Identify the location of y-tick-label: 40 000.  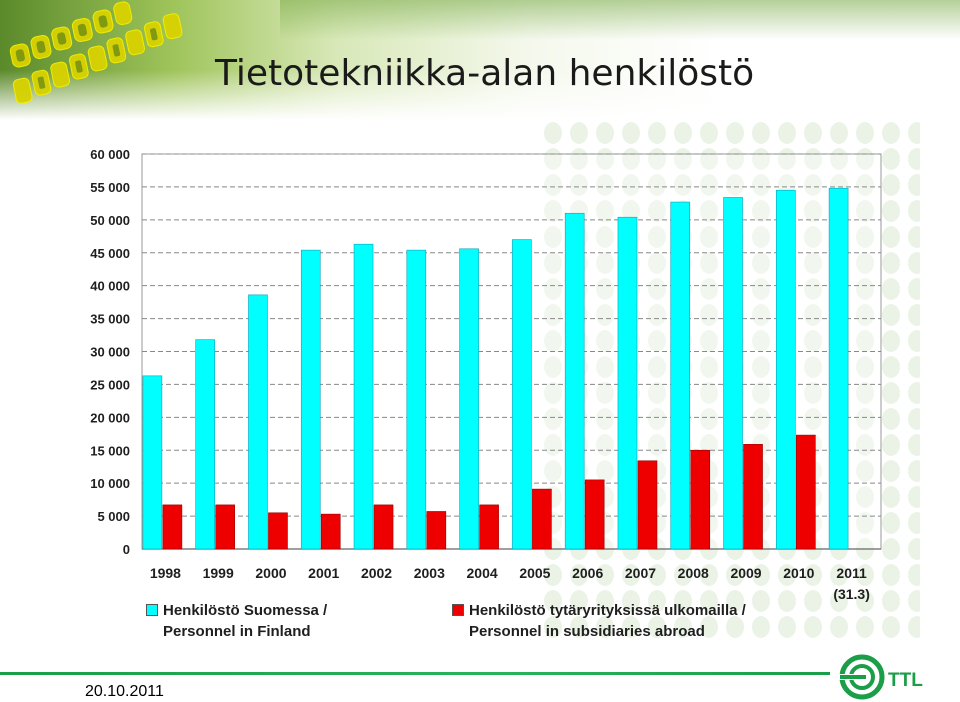
(110, 286).